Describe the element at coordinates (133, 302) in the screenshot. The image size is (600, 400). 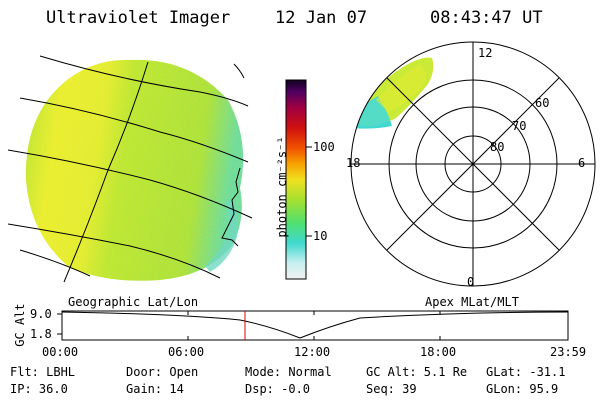
I see `geographic-title: Geographic Lat/Lon` at that location.